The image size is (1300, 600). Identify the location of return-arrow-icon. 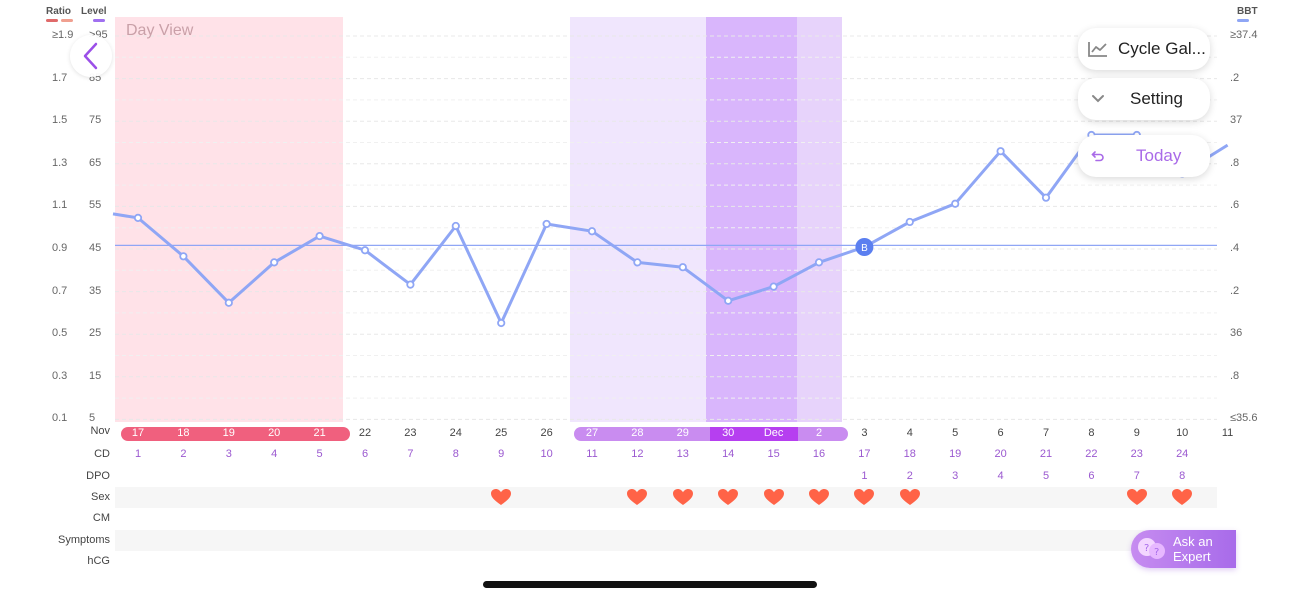
(1098, 156).